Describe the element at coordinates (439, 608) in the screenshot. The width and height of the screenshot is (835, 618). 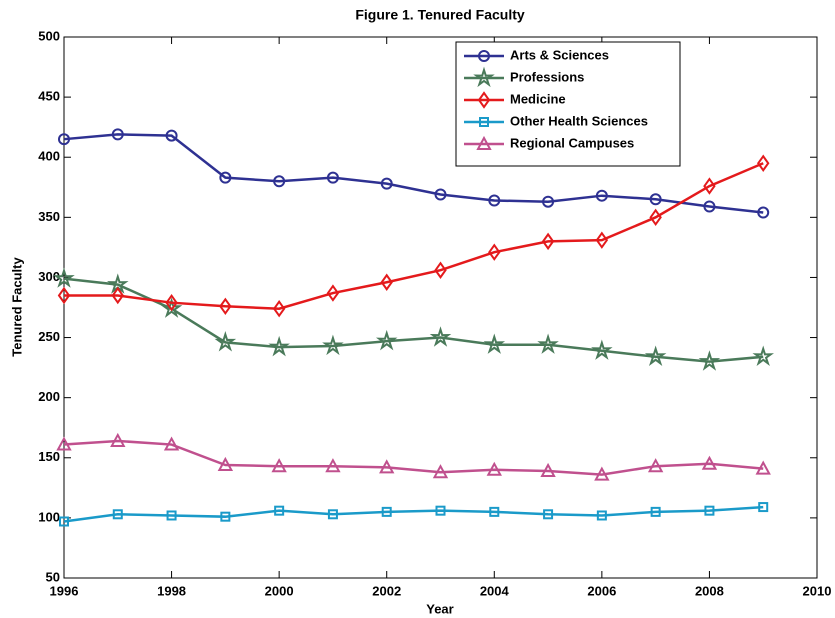
I see `x-axis-label: Year` at that location.